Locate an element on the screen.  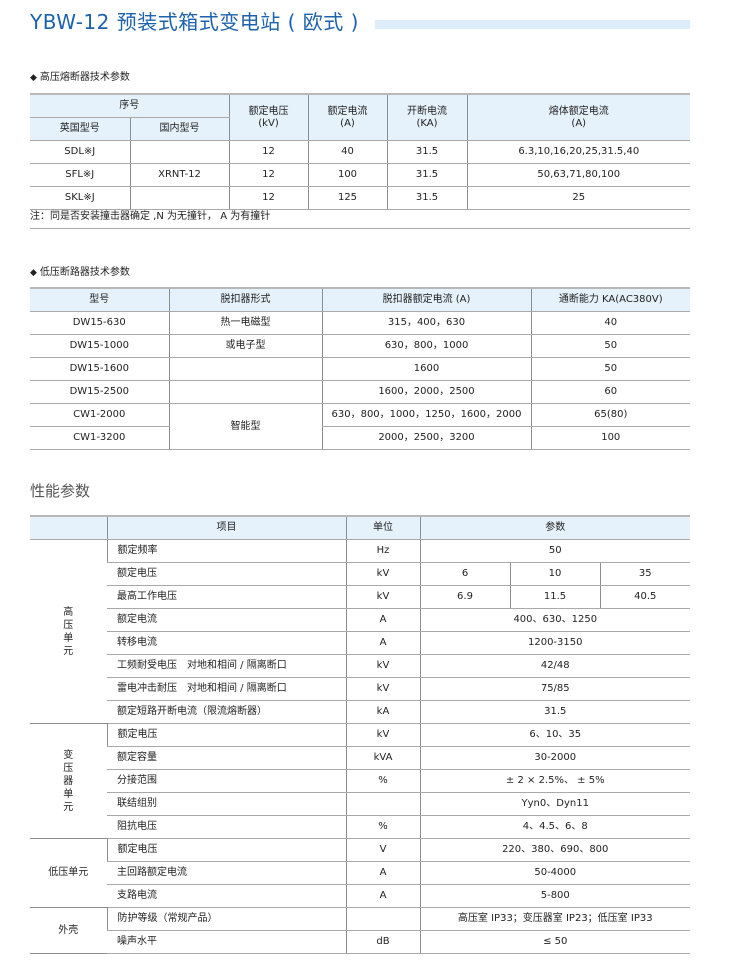
group-label-text: 外壳 is located at coordinates (68, 930).